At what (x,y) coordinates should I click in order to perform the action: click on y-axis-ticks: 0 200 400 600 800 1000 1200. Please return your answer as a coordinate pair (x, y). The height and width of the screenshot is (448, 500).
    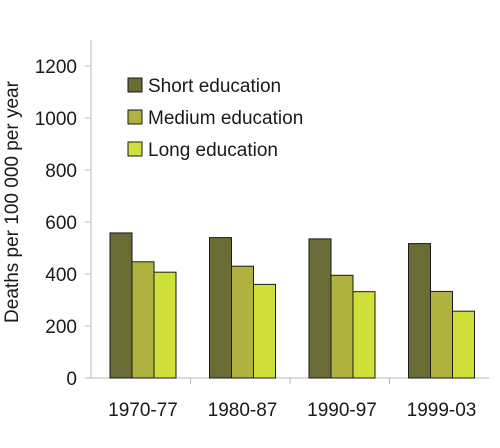
    Looking at the image, I should click on (63, 223).